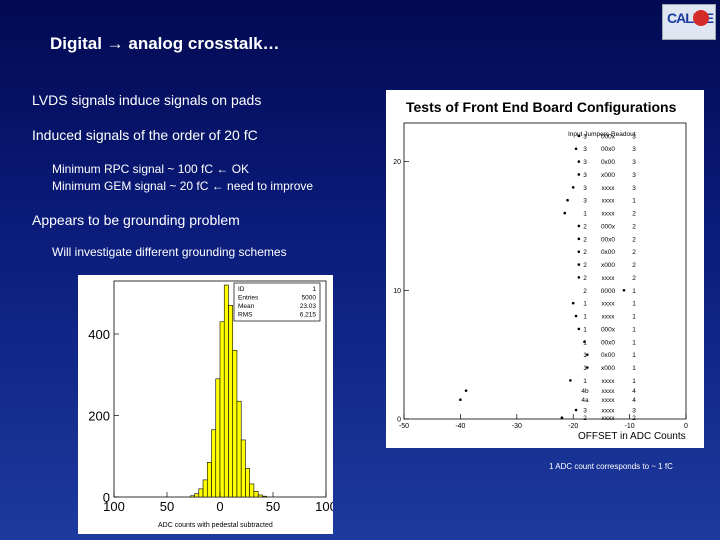 This screenshot has height=540, width=720. Describe the element at coordinates (541, 107) in the screenshot. I see `chart-title: Tests of Front End Board Configurations` at that location.